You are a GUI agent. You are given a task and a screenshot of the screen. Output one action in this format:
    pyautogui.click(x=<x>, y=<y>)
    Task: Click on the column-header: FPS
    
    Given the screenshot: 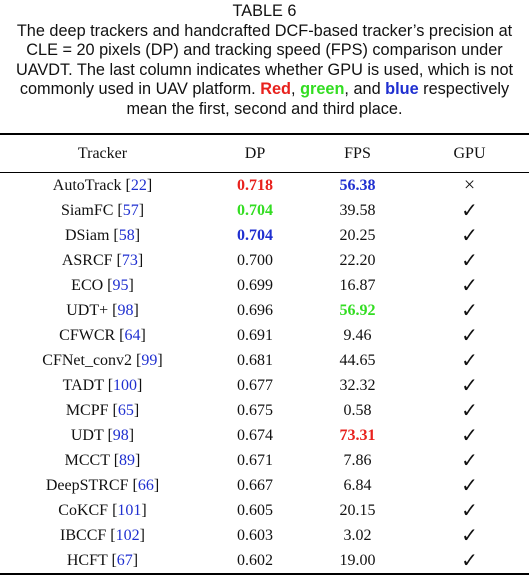 What is the action you would take?
    pyautogui.click(x=357, y=153)
    